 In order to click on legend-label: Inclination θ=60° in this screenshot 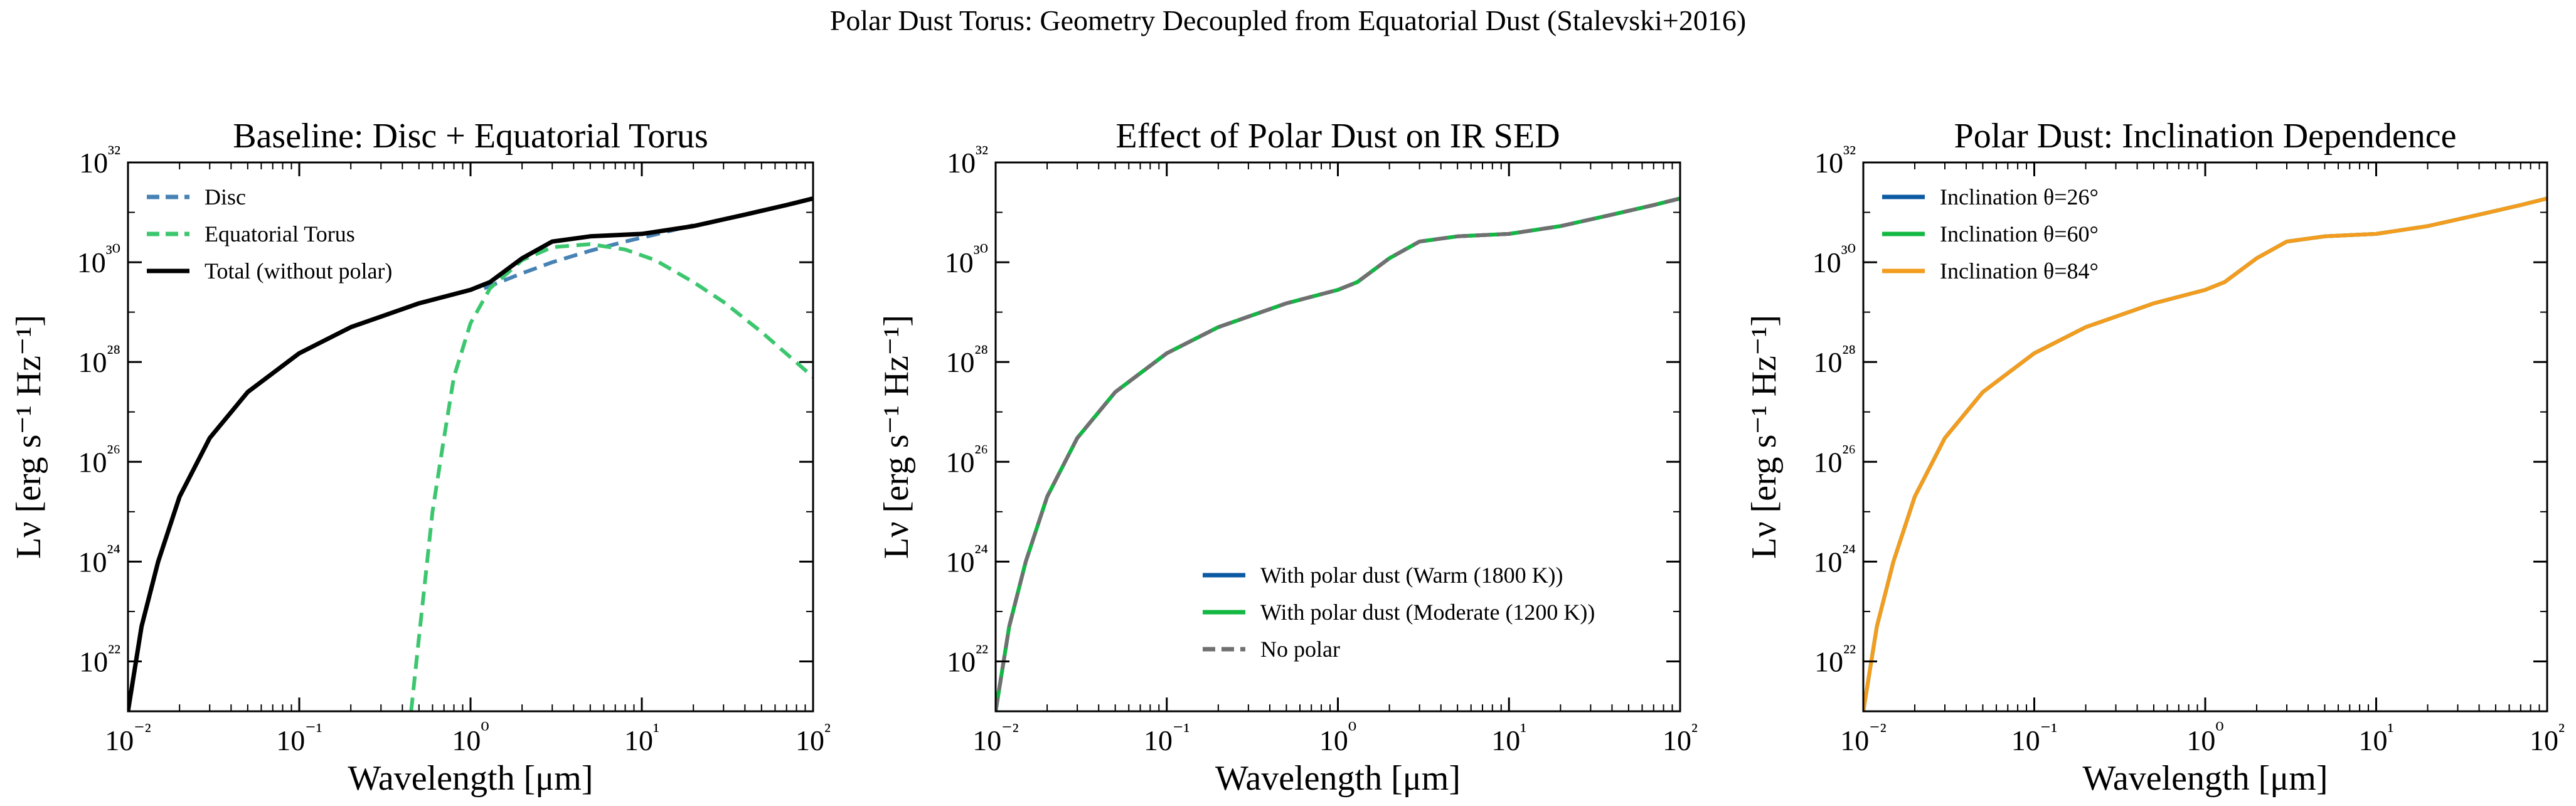, I will do `click(2020, 234)`.